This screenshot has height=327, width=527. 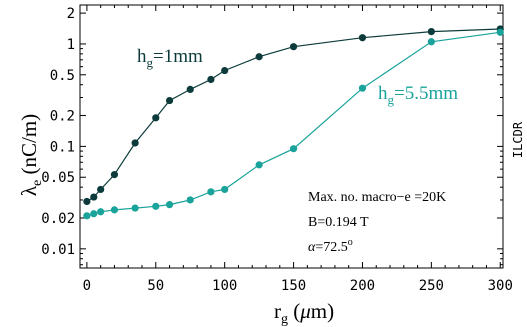 What do you see at coordinates (431, 286) in the screenshot?
I see `x-tick-label: 250` at bounding box center [431, 286].